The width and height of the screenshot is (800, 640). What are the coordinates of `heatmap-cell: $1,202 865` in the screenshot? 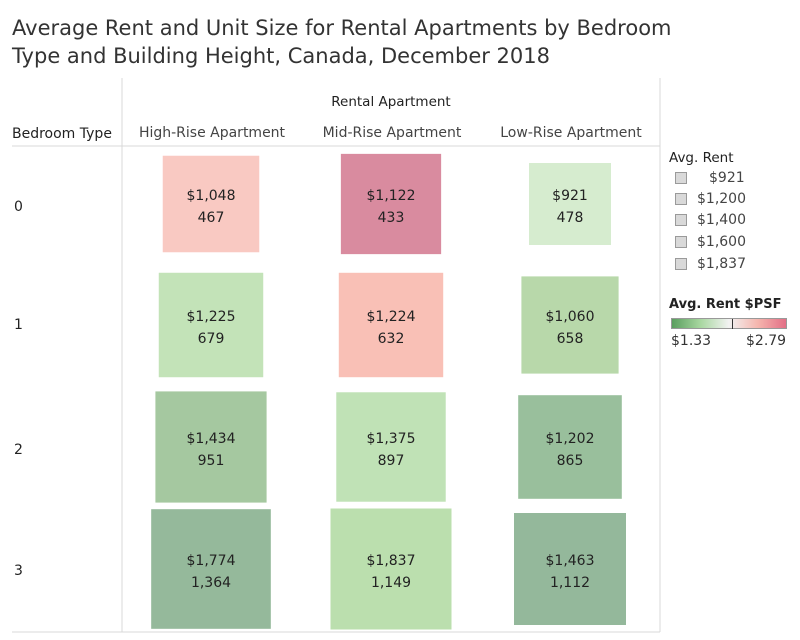 It's located at (570, 447).